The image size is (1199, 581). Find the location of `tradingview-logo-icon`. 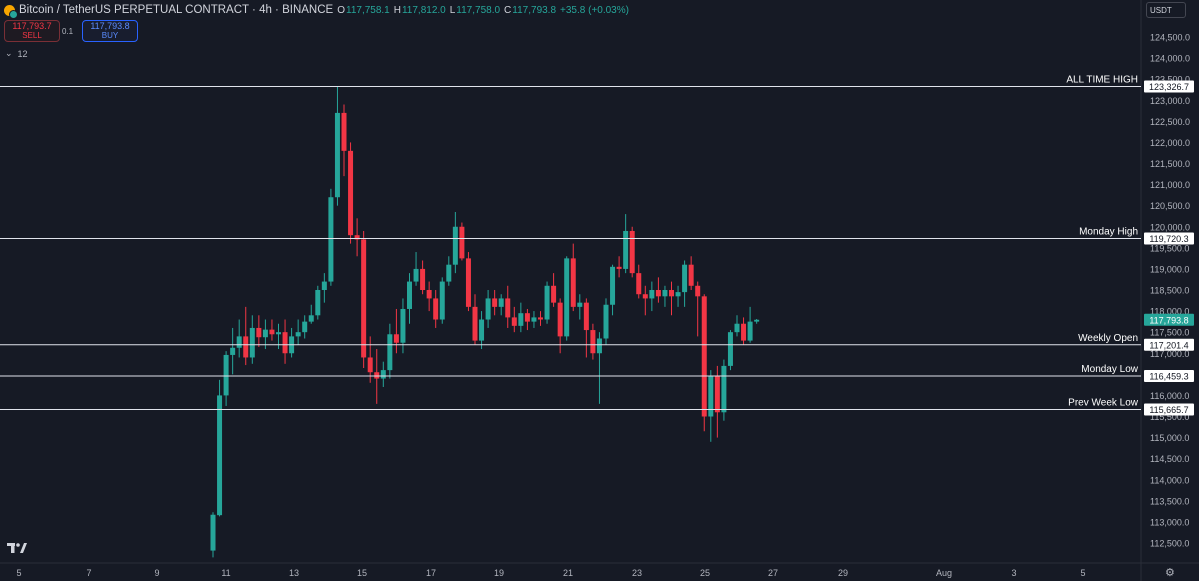

tradingview-logo-icon is located at coordinates (17, 548).